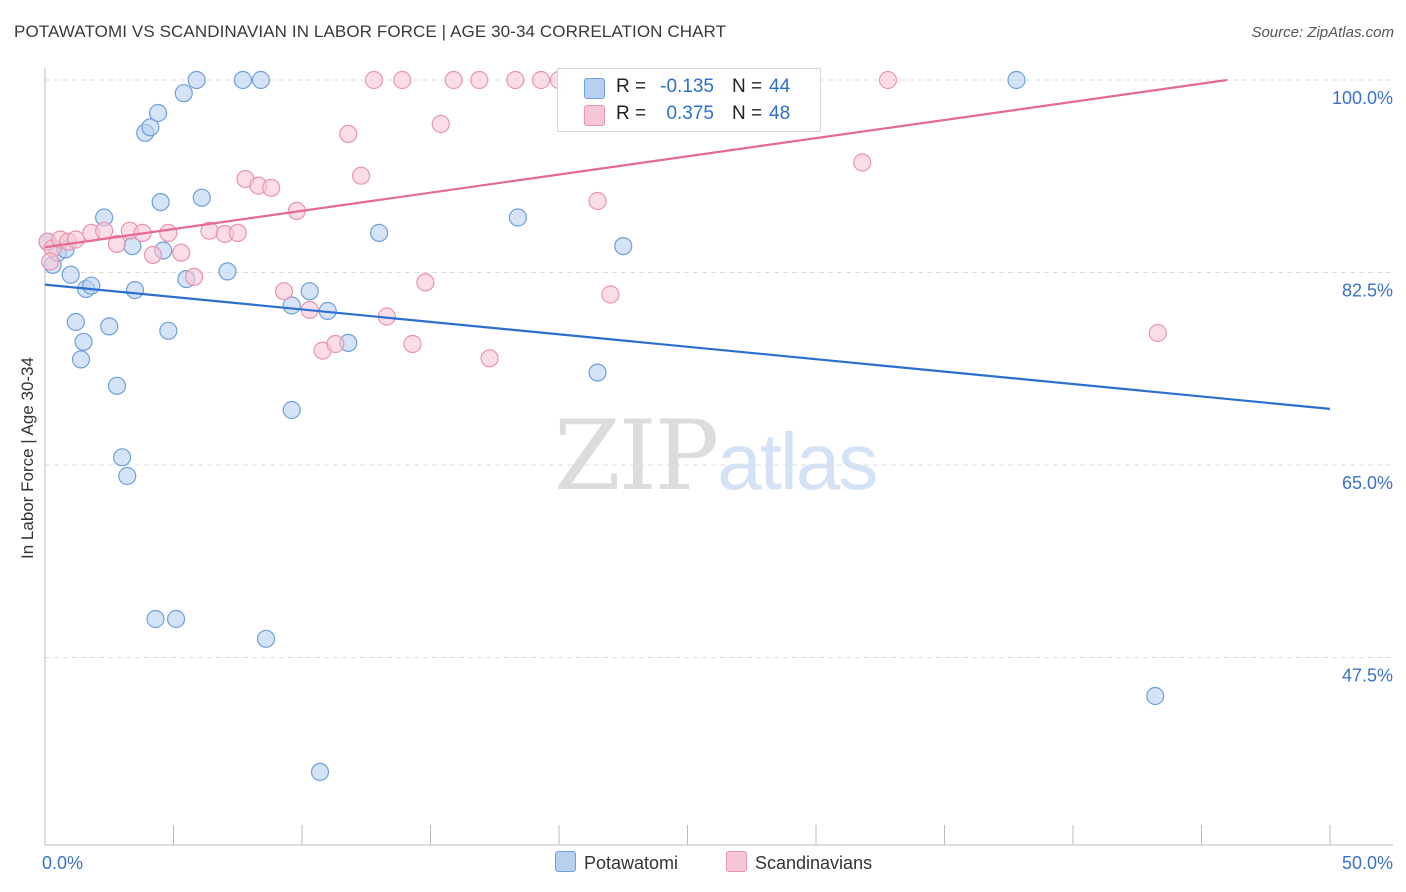  Describe the element at coordinates (636, 456) in the screenshot. I see `watermark-zip: ZIP` at that location.